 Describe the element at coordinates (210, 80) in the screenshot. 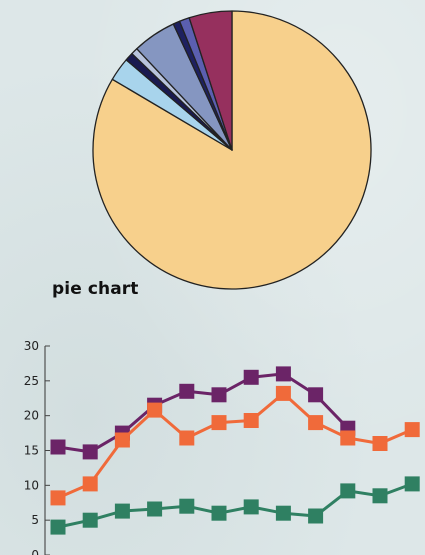

I see `pie-slice` at that location.